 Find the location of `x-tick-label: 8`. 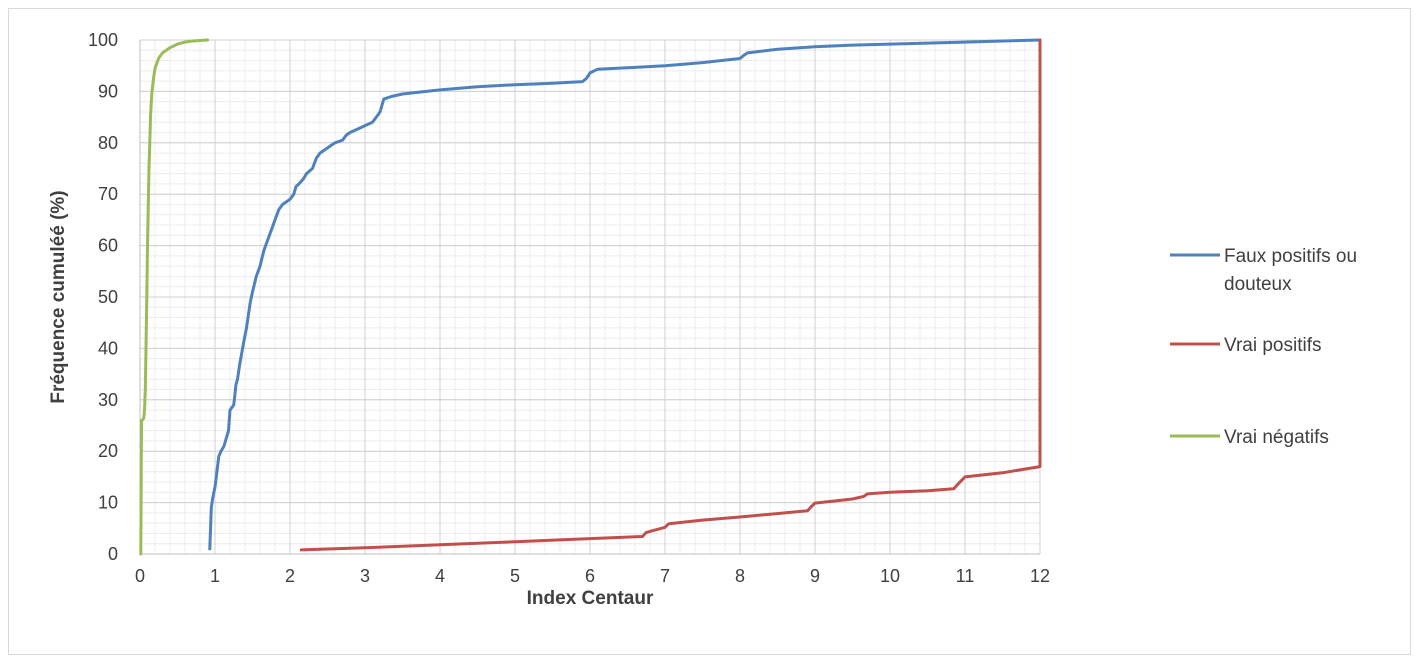

x-tick-label: 8 is located at coordinates (740, 576).